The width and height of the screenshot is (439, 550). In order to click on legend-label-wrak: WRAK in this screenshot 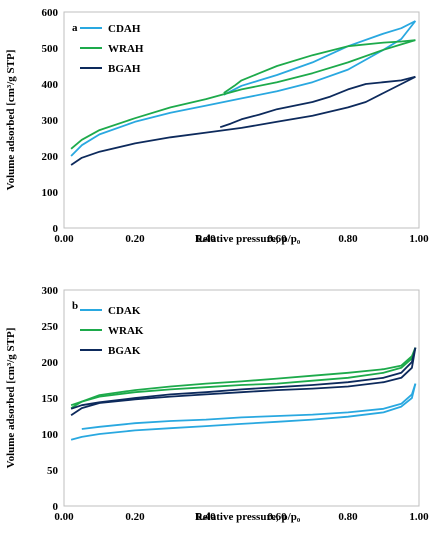, I will do `click(126, 331)`.